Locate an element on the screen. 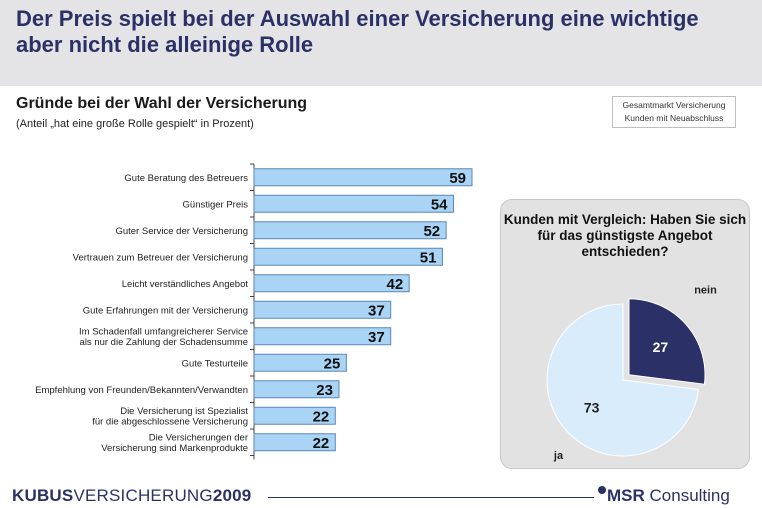 The height and width of the screenshot is (508, 762). pie-category-label: nein is located at coordinates (705, 290).